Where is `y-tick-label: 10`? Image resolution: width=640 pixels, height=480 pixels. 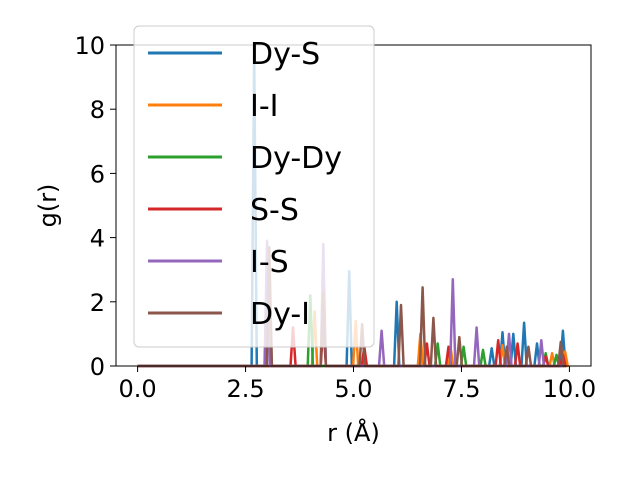 y-tick-label: 10 is located at coordinates (89, 46).